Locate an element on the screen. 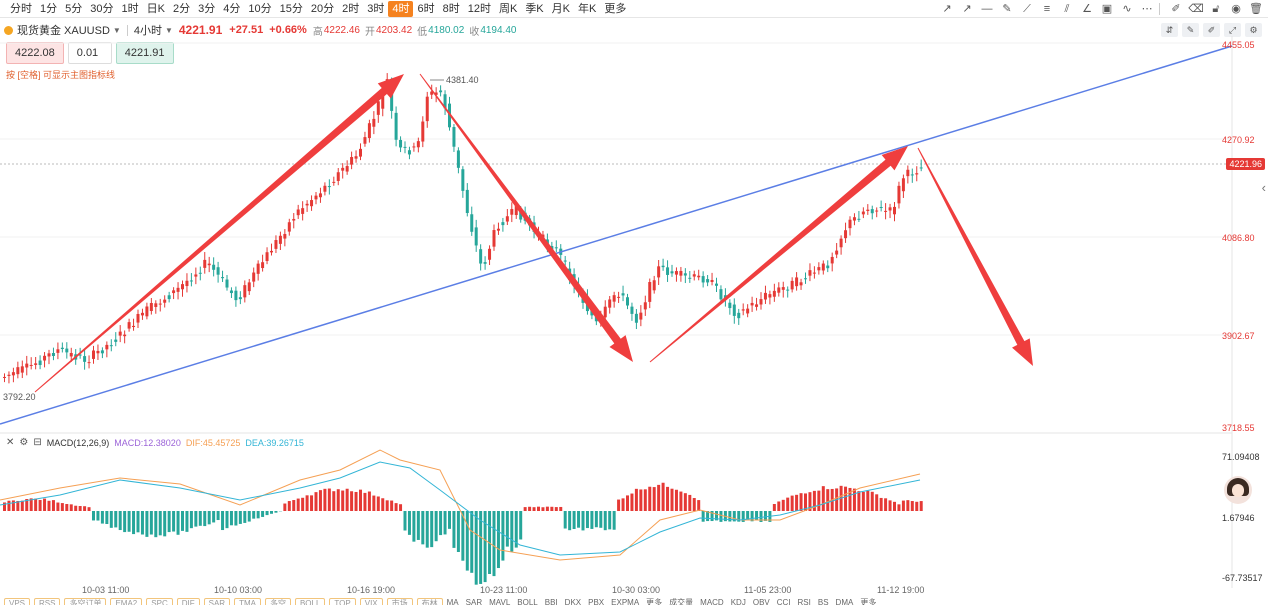  indicator-tab-8: 更多 is located at coordinates (654, 601).